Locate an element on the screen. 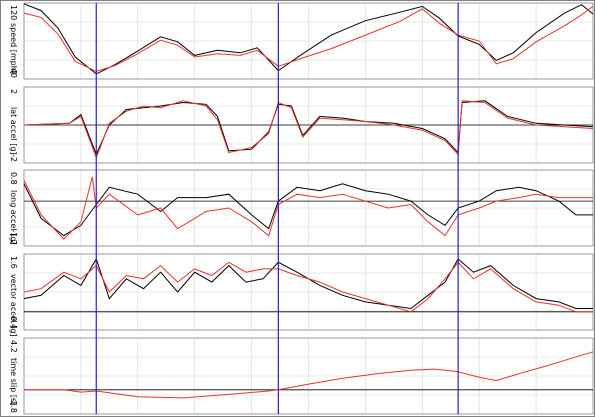 The image size is (595, 417). y-tick-bottom: -1.8 is located at coordinates (13, 405).